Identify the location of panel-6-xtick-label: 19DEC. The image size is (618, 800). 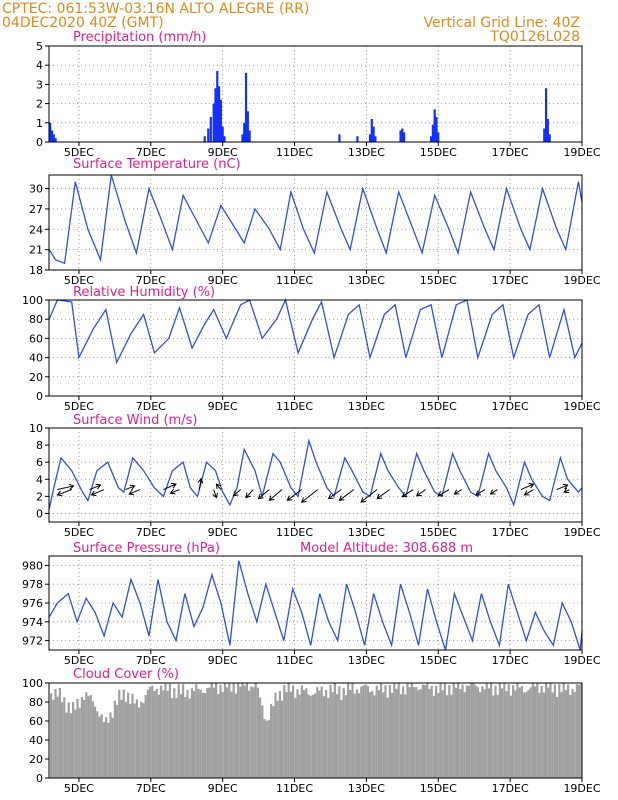
(581, 788).